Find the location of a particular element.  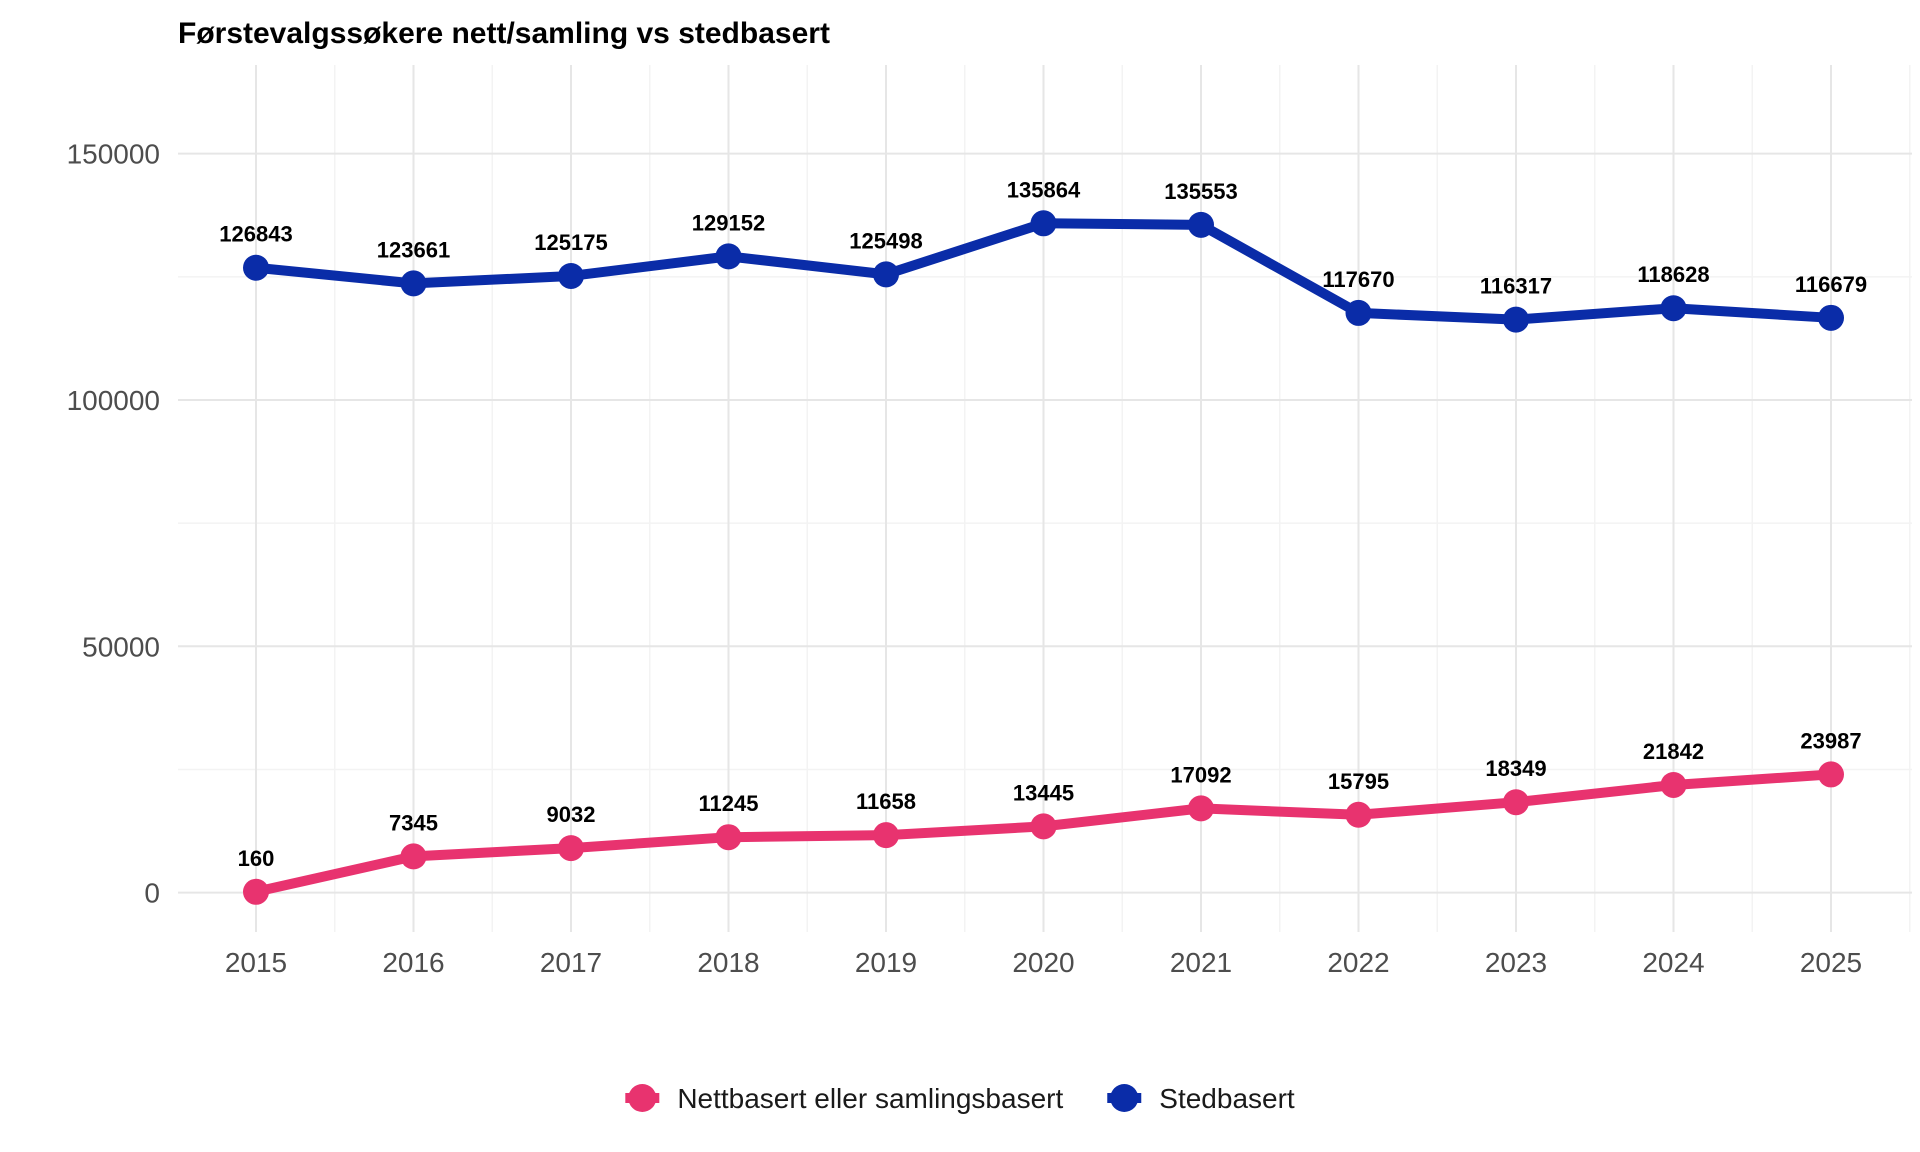

legend-label: Stedbasert is located at coordinates (1227, 1098).